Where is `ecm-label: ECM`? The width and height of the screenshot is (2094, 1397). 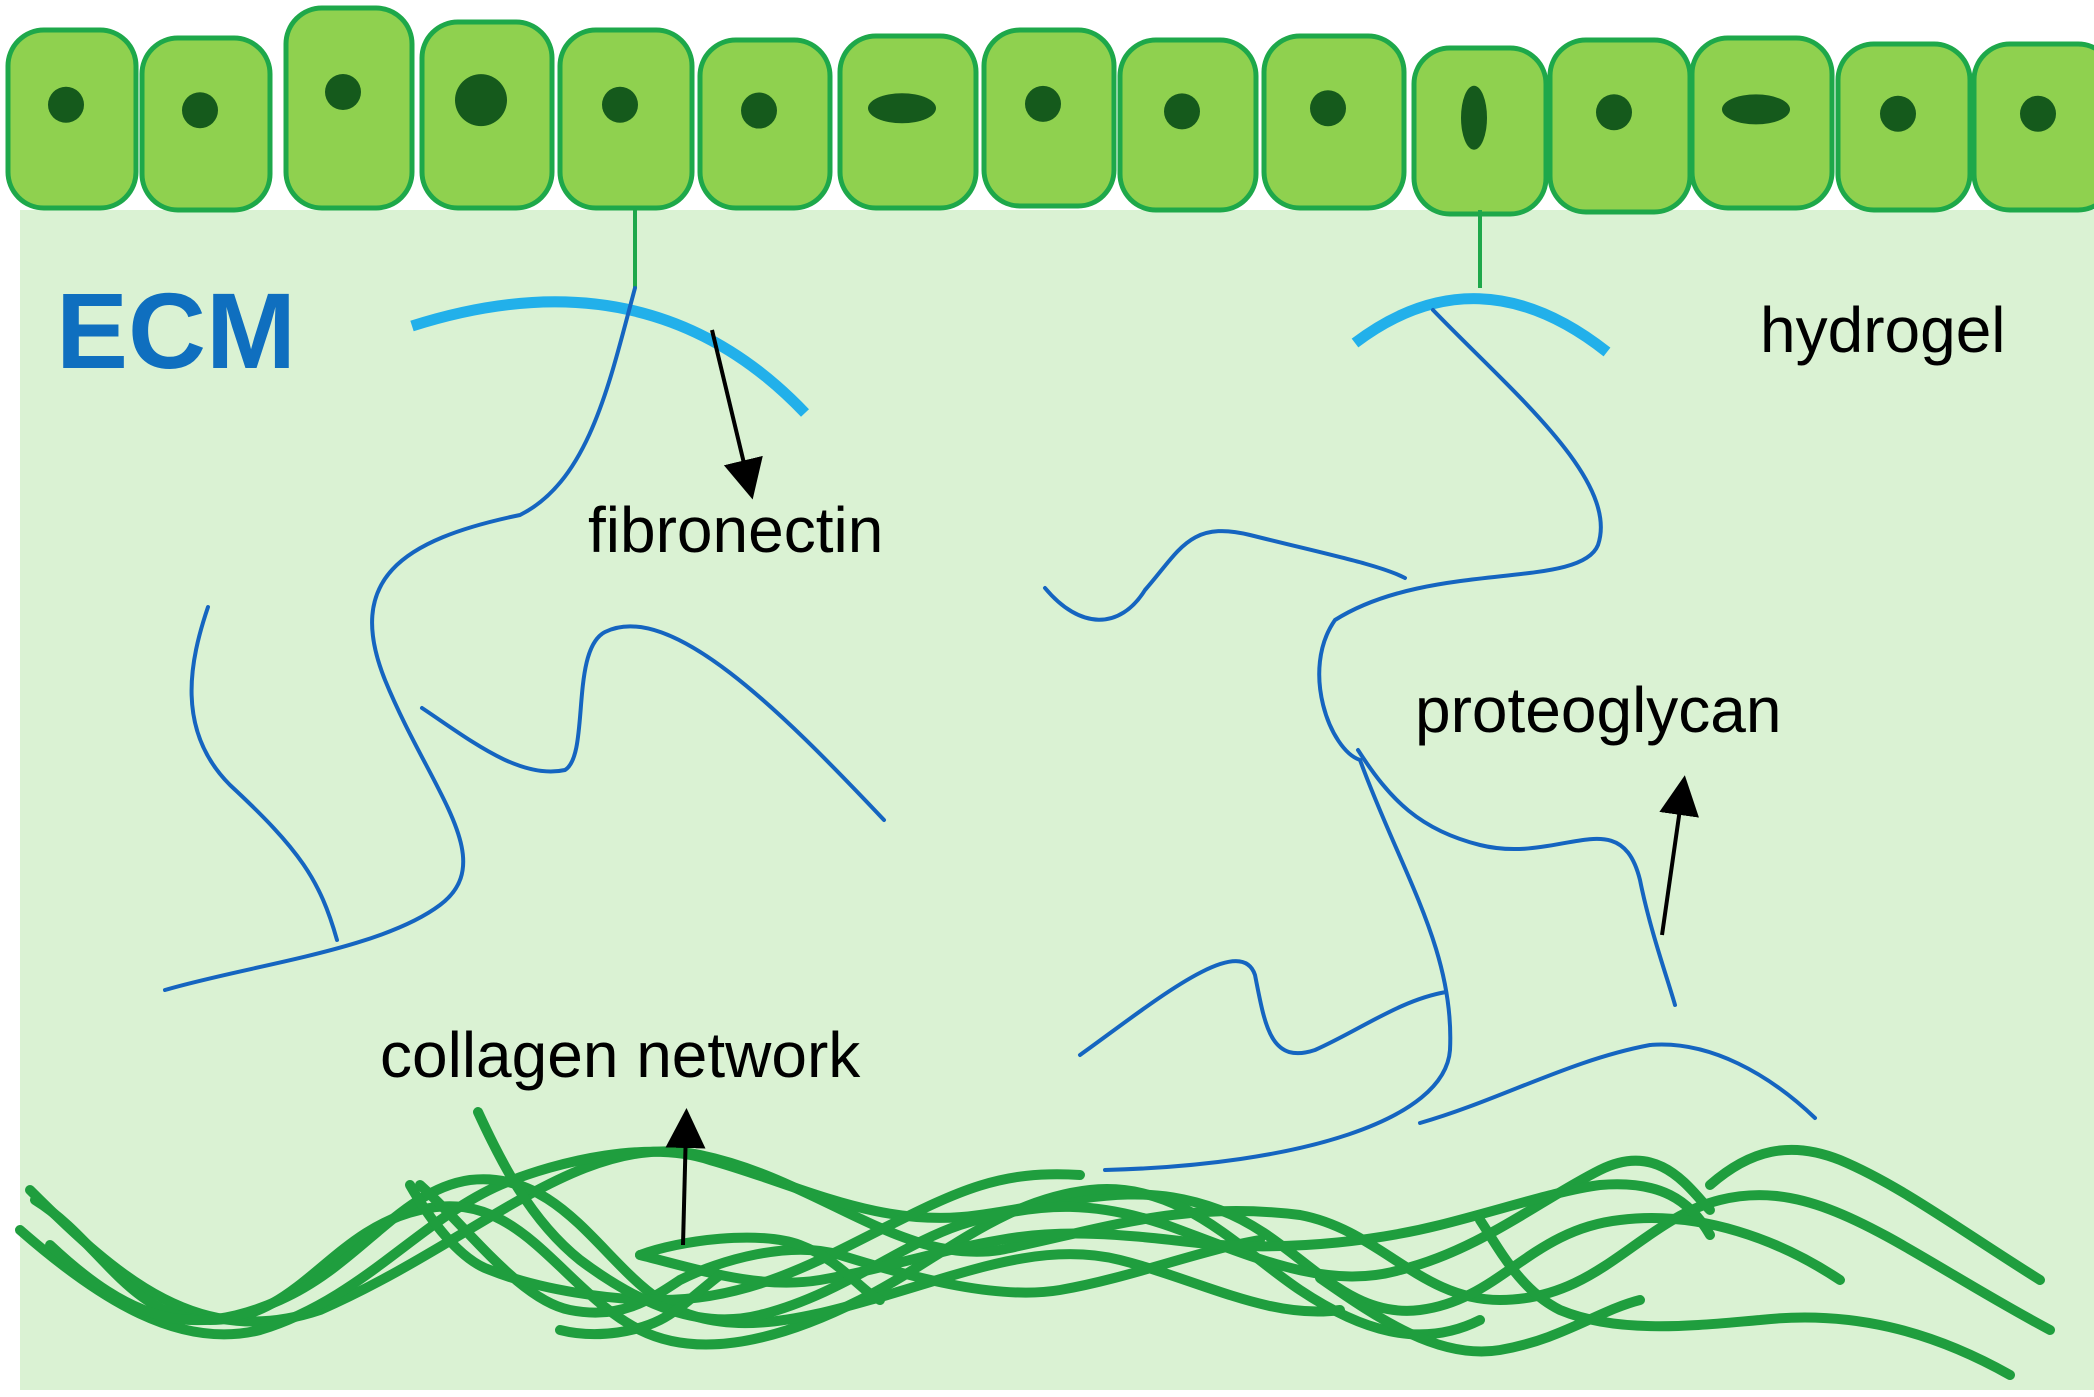
ecm-label: ECM is located at coordinates (176, 330).